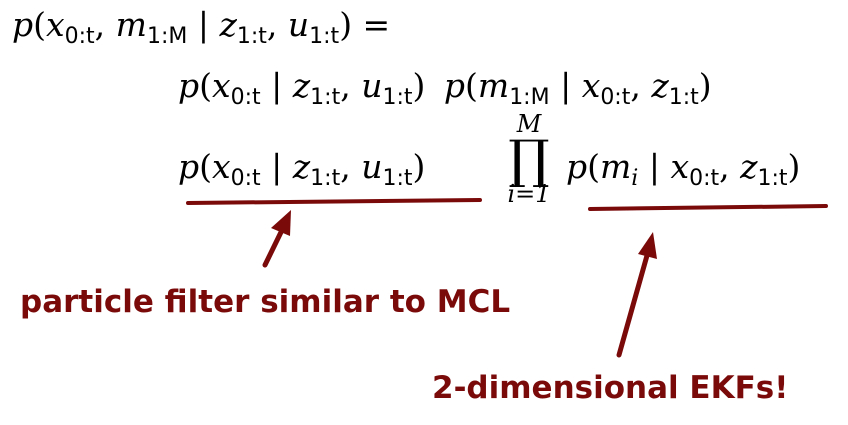 Image resolution: width=848 pixels, height=425 pixels. What do you see at coordinates (708, 207) in the screenshot?
I see `underline-right` at bounding box center [708, 207].